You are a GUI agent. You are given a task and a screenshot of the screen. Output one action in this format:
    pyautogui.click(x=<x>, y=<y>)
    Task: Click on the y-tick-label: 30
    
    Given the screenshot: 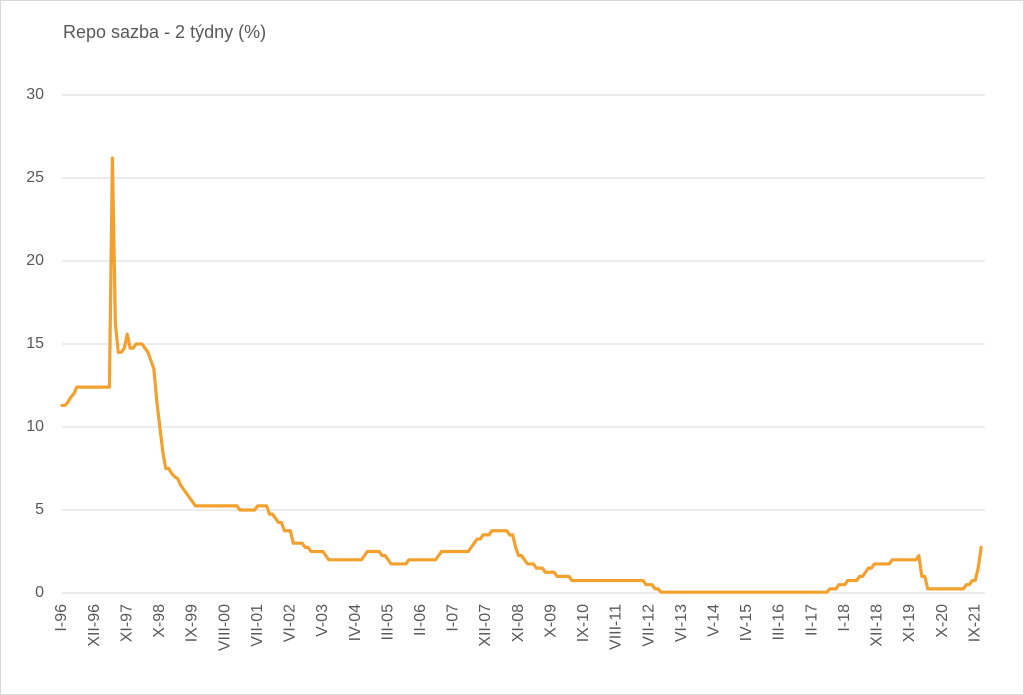 What is the action you would take?
    pyautogui.click(x=35, y=94)
    